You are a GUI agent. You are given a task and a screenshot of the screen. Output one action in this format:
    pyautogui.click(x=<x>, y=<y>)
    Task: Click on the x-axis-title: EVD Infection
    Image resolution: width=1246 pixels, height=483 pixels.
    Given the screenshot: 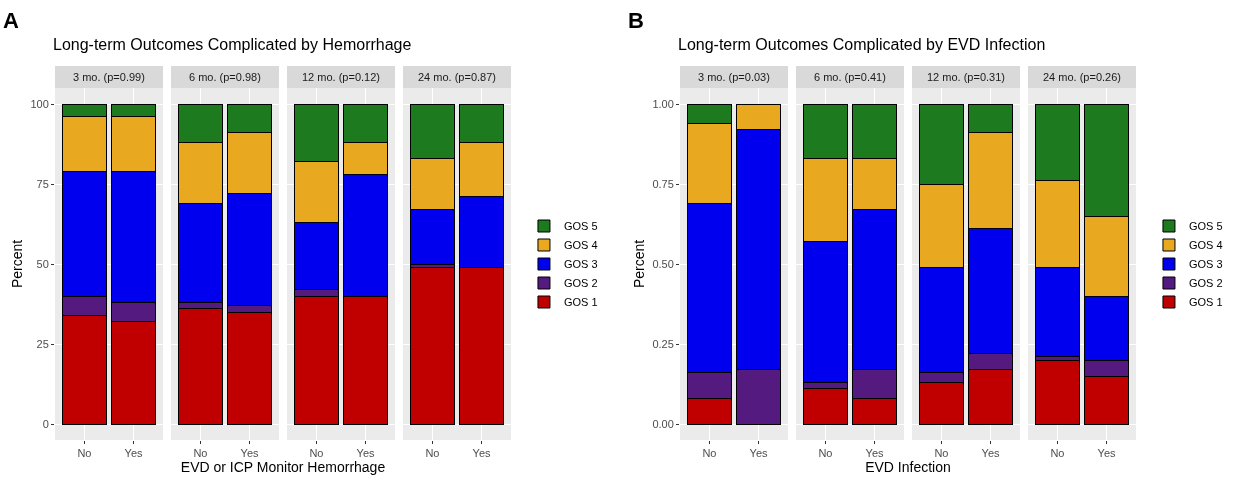 What is the action you would take?
    pyautogui.click(x=908, y=467)
    